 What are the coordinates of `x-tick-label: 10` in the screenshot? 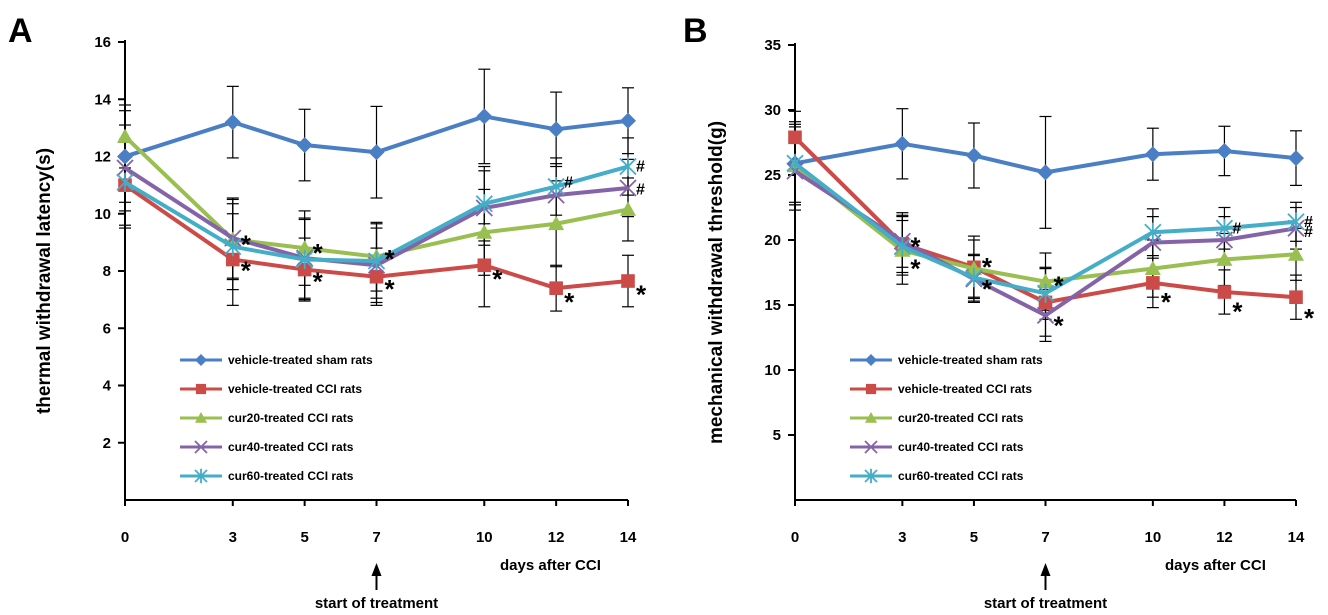 It's located at (484, 537).